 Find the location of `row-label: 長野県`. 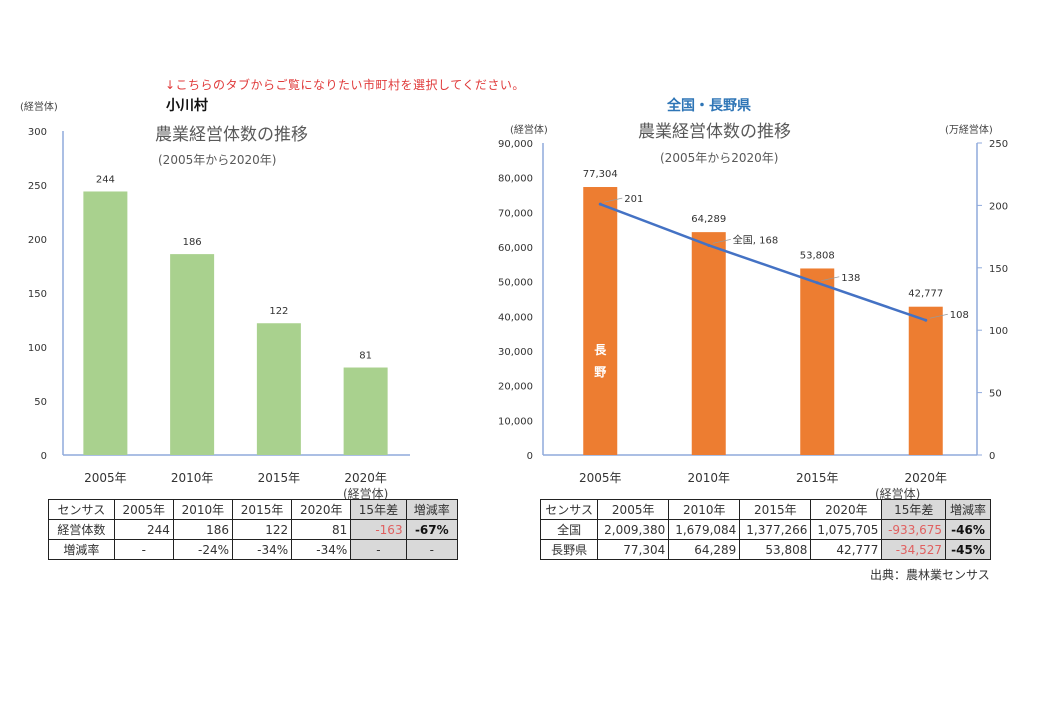

row-label: 長野県 is located at coordinates (569, 549).